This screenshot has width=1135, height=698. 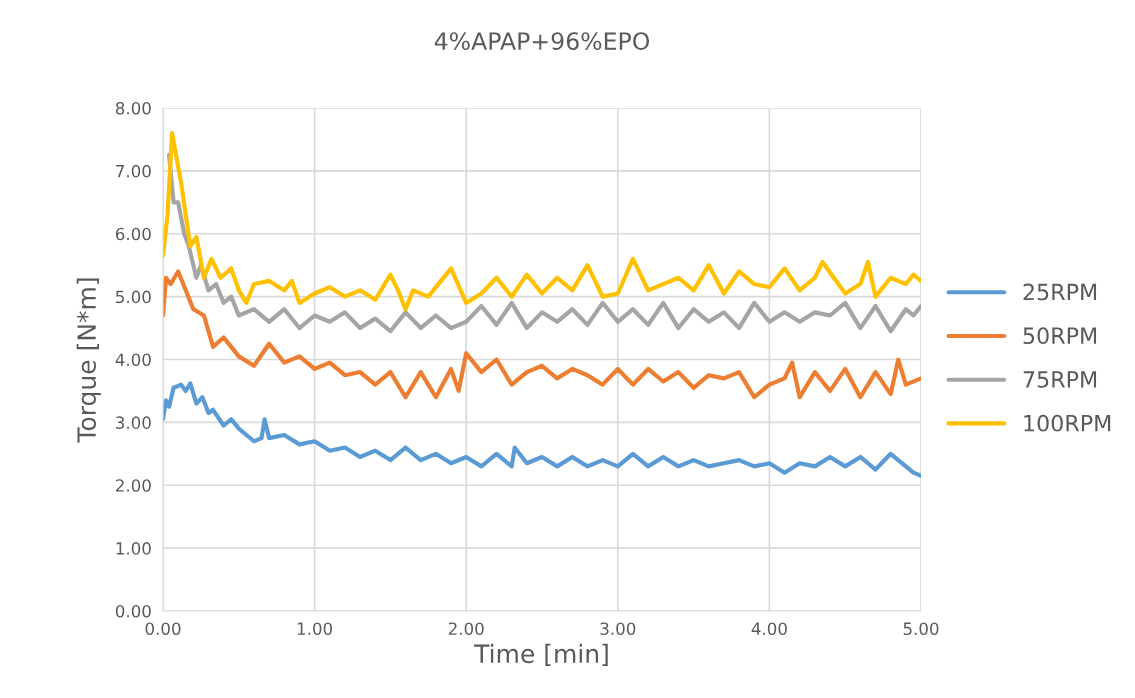 I want to click on y-tick-label: 6.00, so click(x=133, y=234).